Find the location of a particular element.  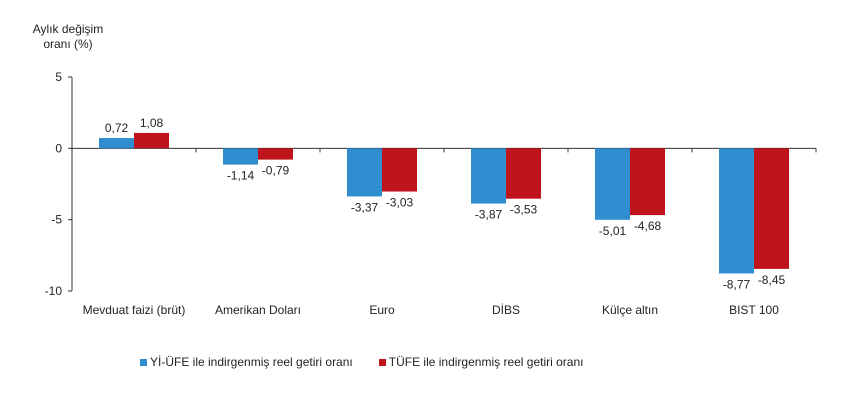

data-label: -3,87 is located at coordinates (489, 215).